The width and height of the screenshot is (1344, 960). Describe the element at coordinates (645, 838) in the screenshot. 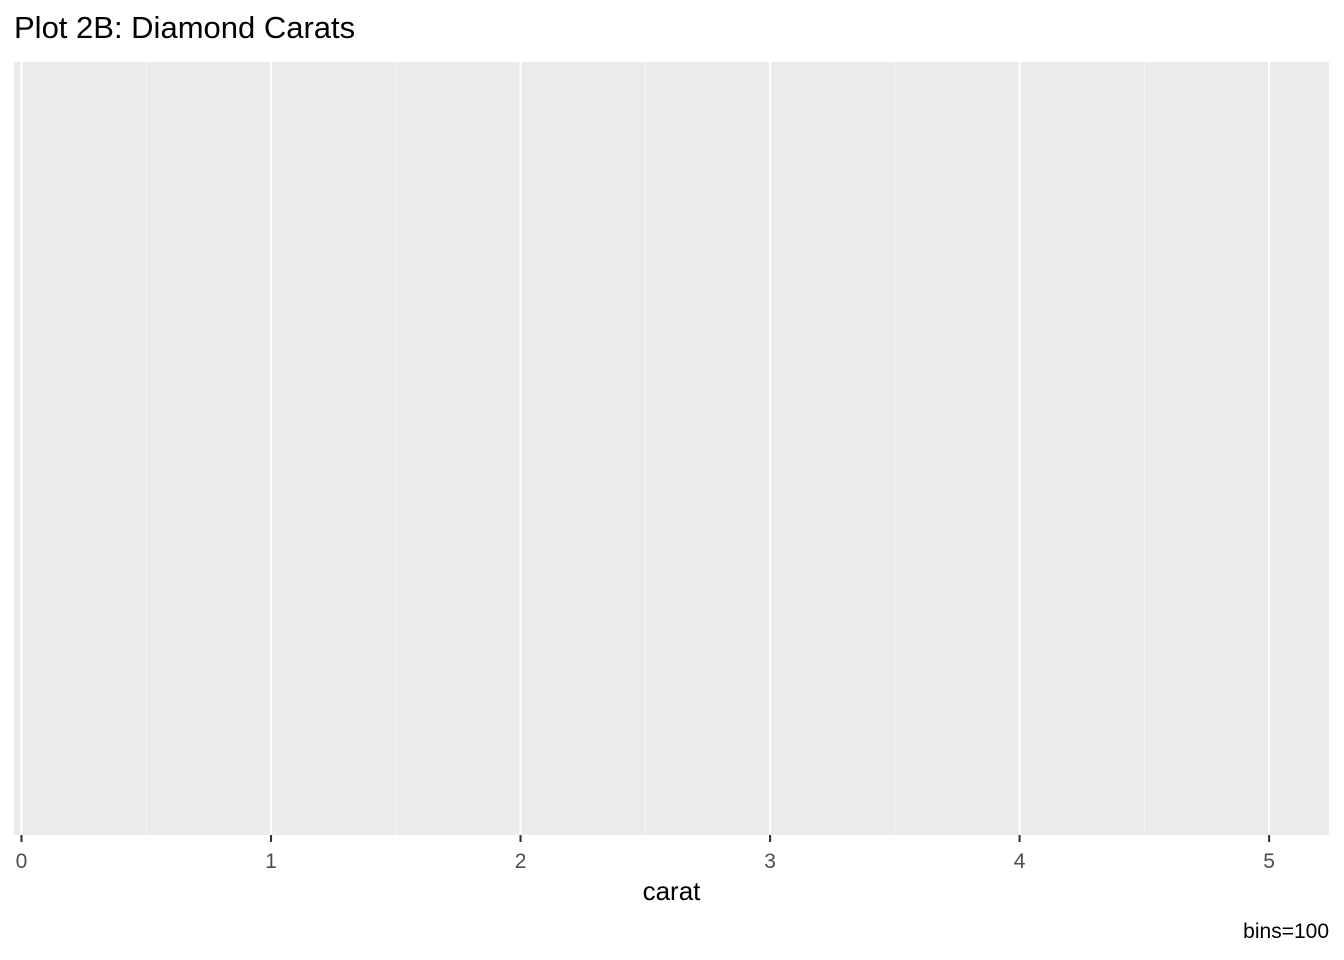

I see `x-axis-ticks` at that location.